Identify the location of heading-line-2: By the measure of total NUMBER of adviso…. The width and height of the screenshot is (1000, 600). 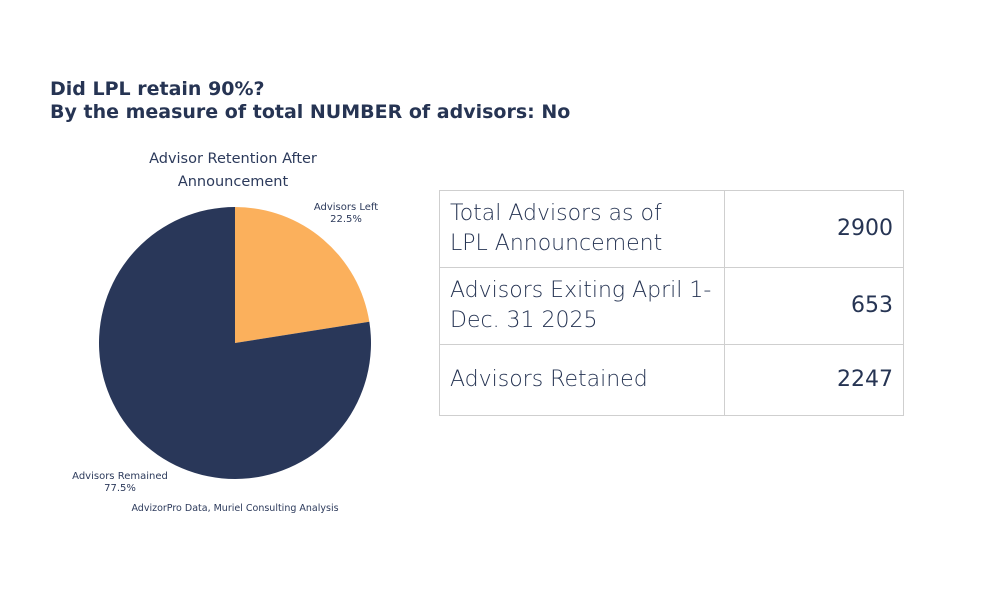
(310, 112).